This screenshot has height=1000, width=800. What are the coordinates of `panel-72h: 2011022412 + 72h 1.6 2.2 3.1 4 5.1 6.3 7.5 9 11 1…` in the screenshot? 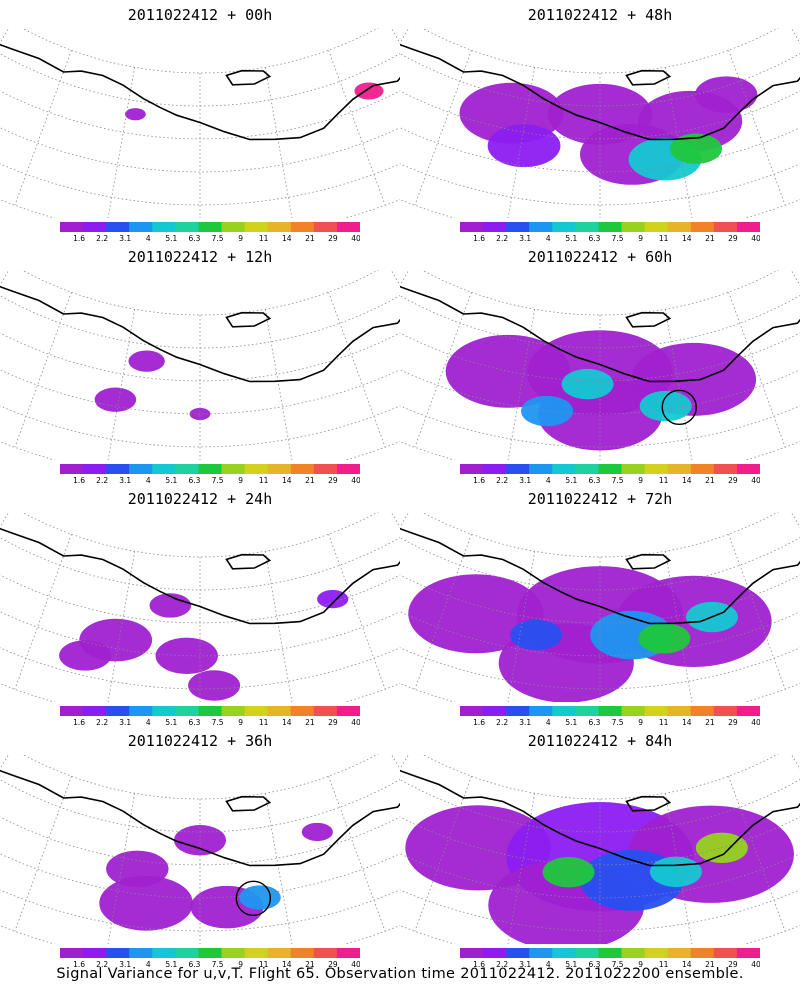 It's located at (600, 605).